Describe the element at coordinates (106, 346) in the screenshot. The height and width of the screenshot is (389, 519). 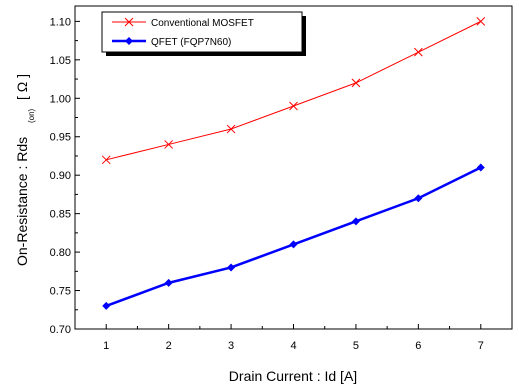
I see `x-tick-label: 1` at that location.